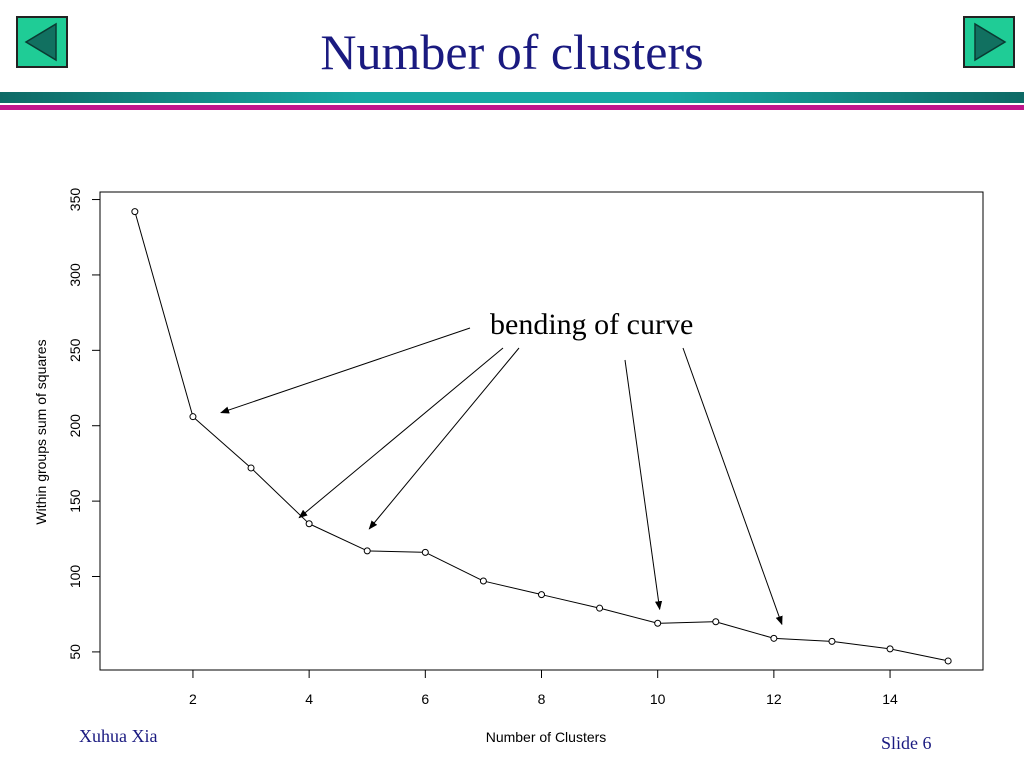  What do you see at coordinates (658, 699) in the screenshot?
I see `x-tick-label: 10` at bounding box center [658, 699].